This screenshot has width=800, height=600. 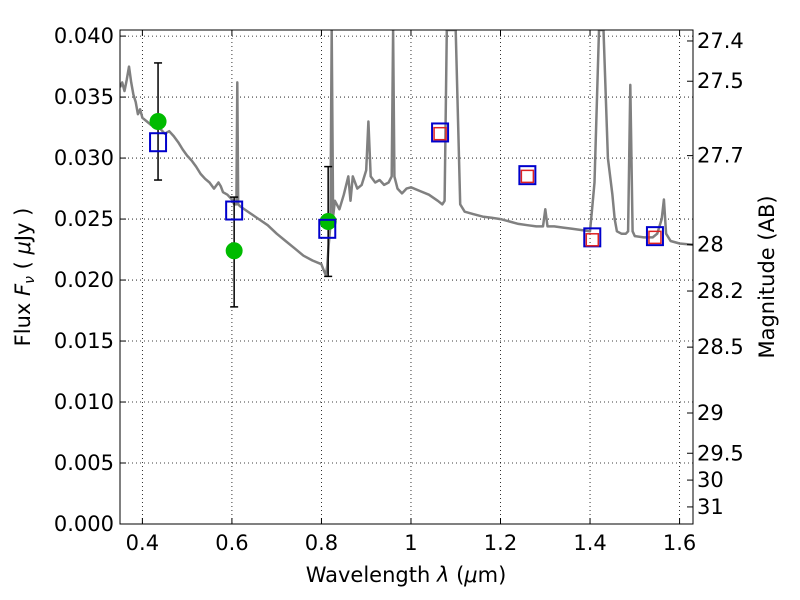 I want to click on y-tick-label: 0.010, so click(x=84, y=402).